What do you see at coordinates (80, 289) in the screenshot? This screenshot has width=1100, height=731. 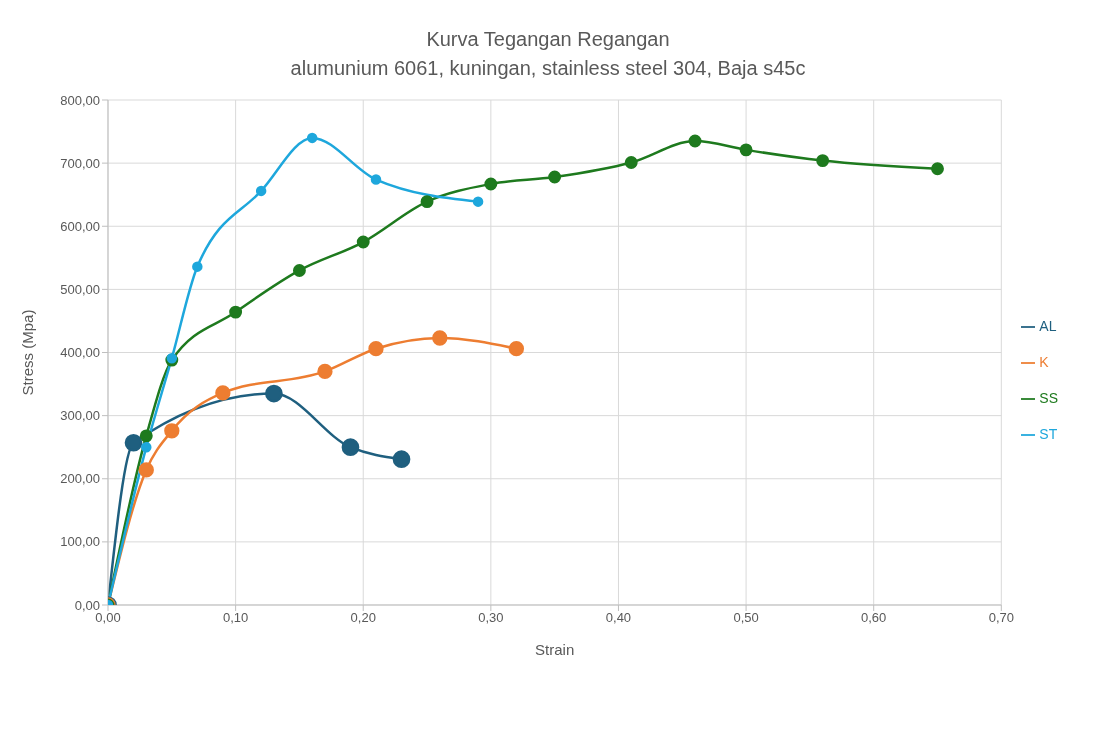 I see `y-tick-label: 500,00` at bounding box center [80, 289].